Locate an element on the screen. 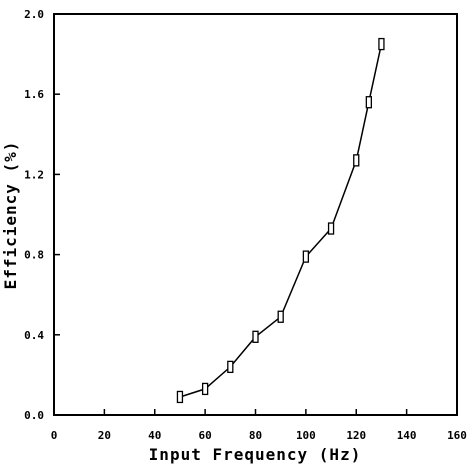 The width and height of the screenshot is (474, 470). x-tick-label: 160 is located at coordinates (457, 435).